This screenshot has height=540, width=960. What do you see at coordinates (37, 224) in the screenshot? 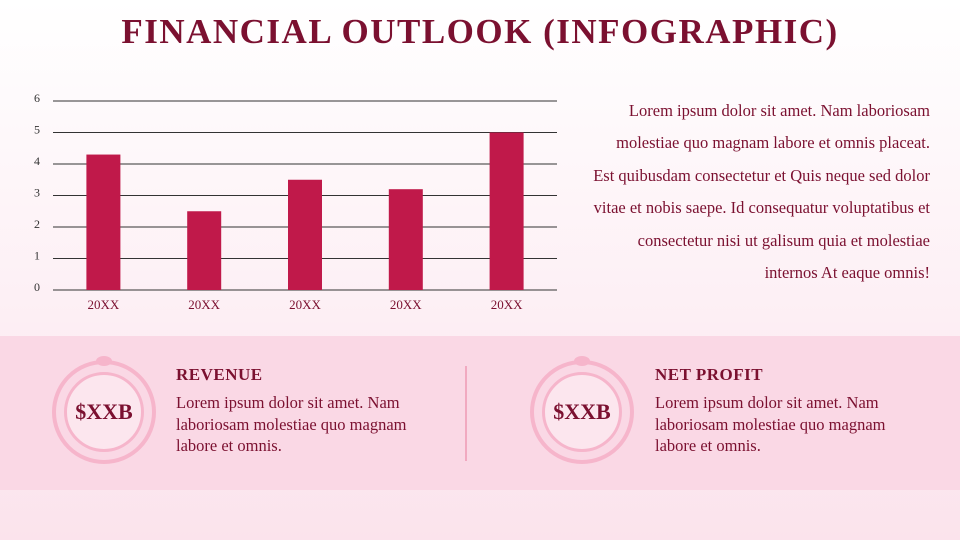
I see `y-tick-label: 2` at bounding box center [37, 224].